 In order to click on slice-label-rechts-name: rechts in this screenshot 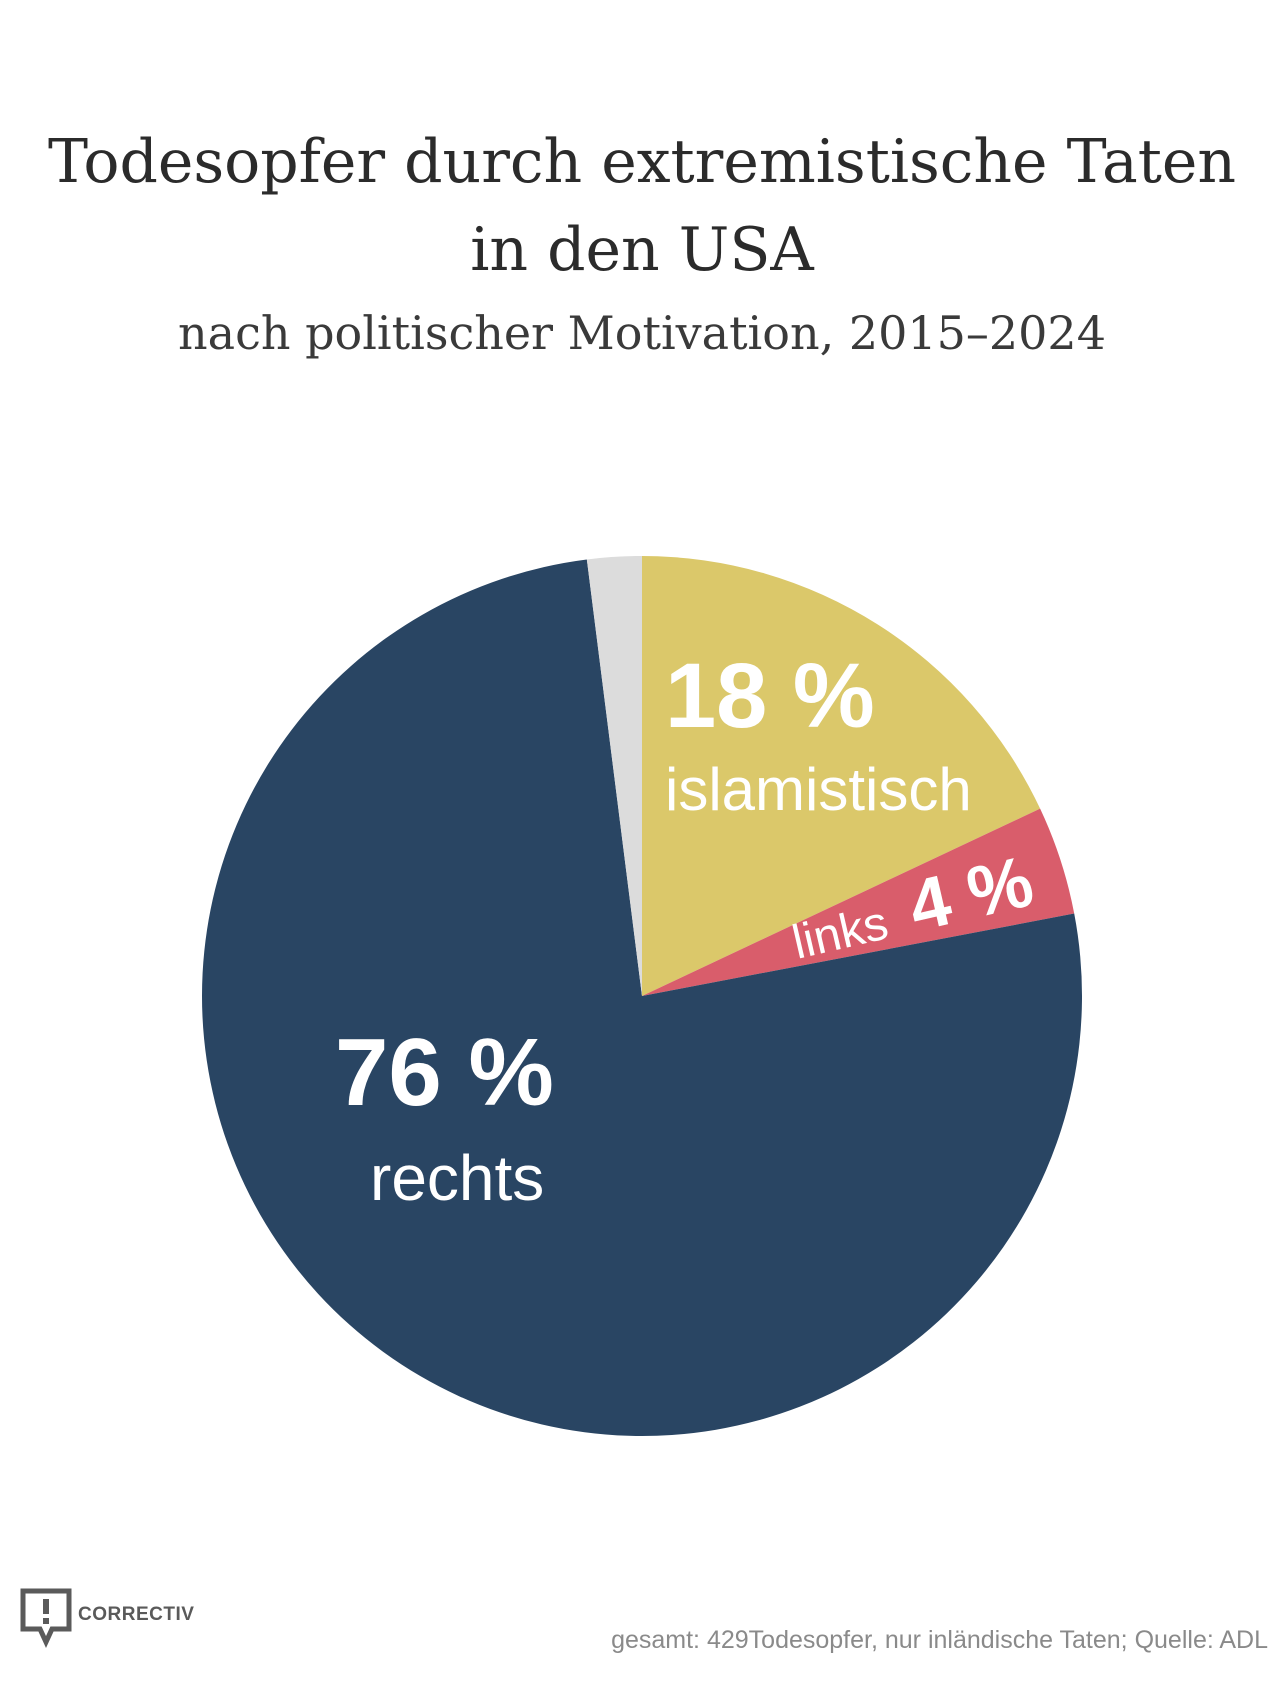, I will do `click(457, 1178)`.